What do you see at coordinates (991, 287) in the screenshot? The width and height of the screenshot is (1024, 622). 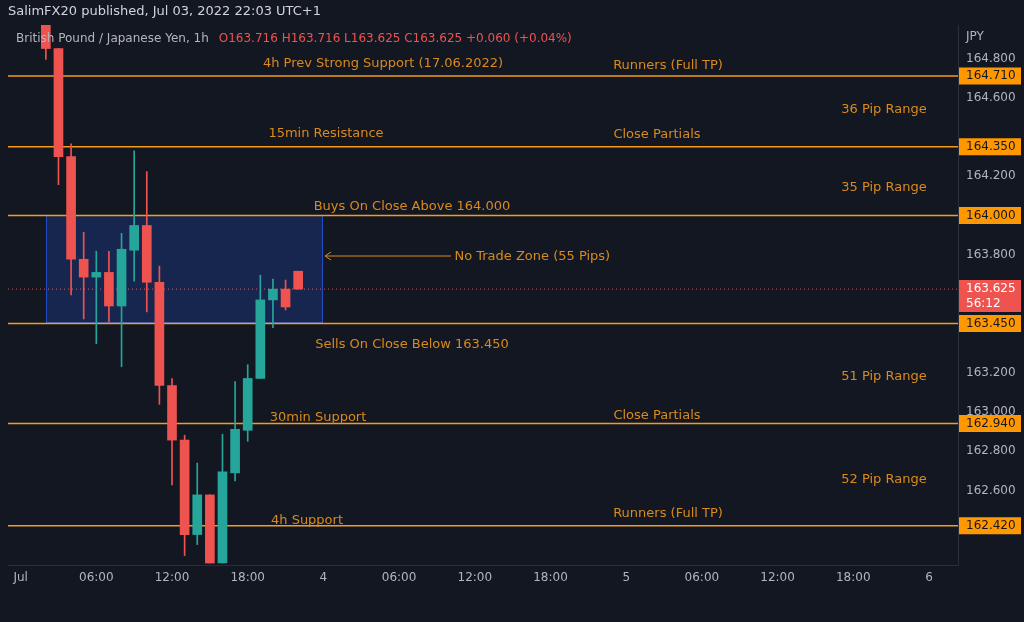 I see `ref-line-label: 163.625` at bounding box center [991, 287].